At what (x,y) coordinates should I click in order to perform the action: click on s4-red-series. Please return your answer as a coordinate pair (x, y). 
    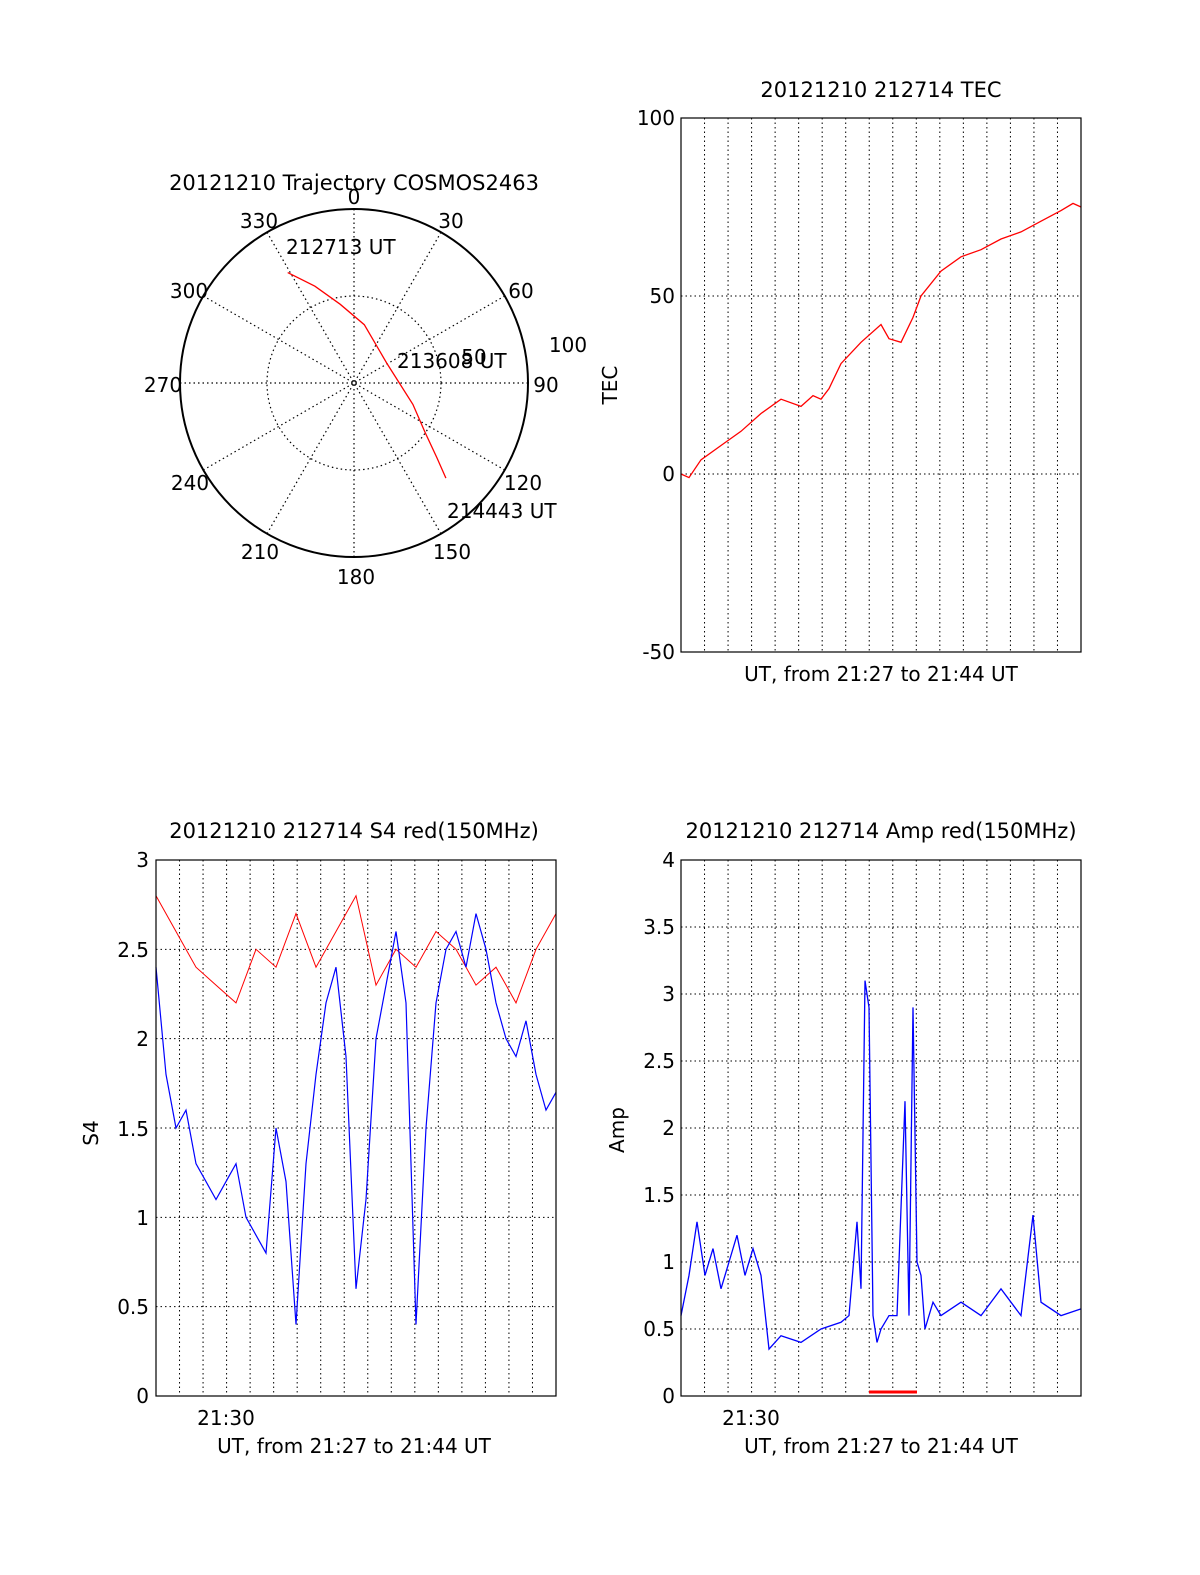
    Looking at the image, I should click on (356, 949).